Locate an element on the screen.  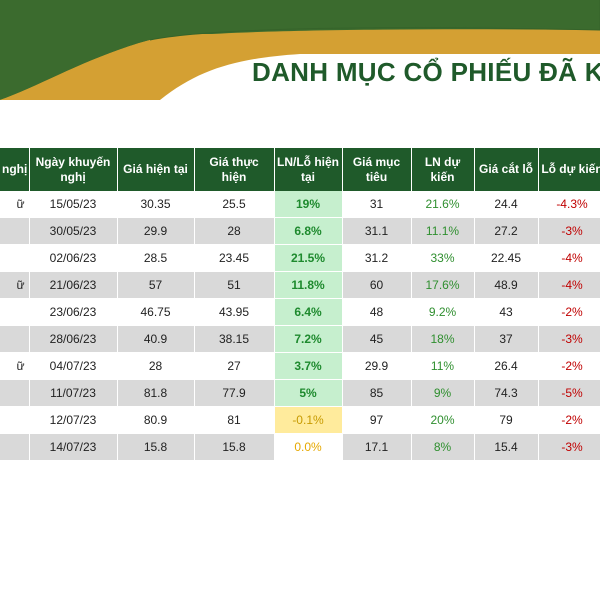
table-cell: 6.4% is located at coordinates (308, 312).